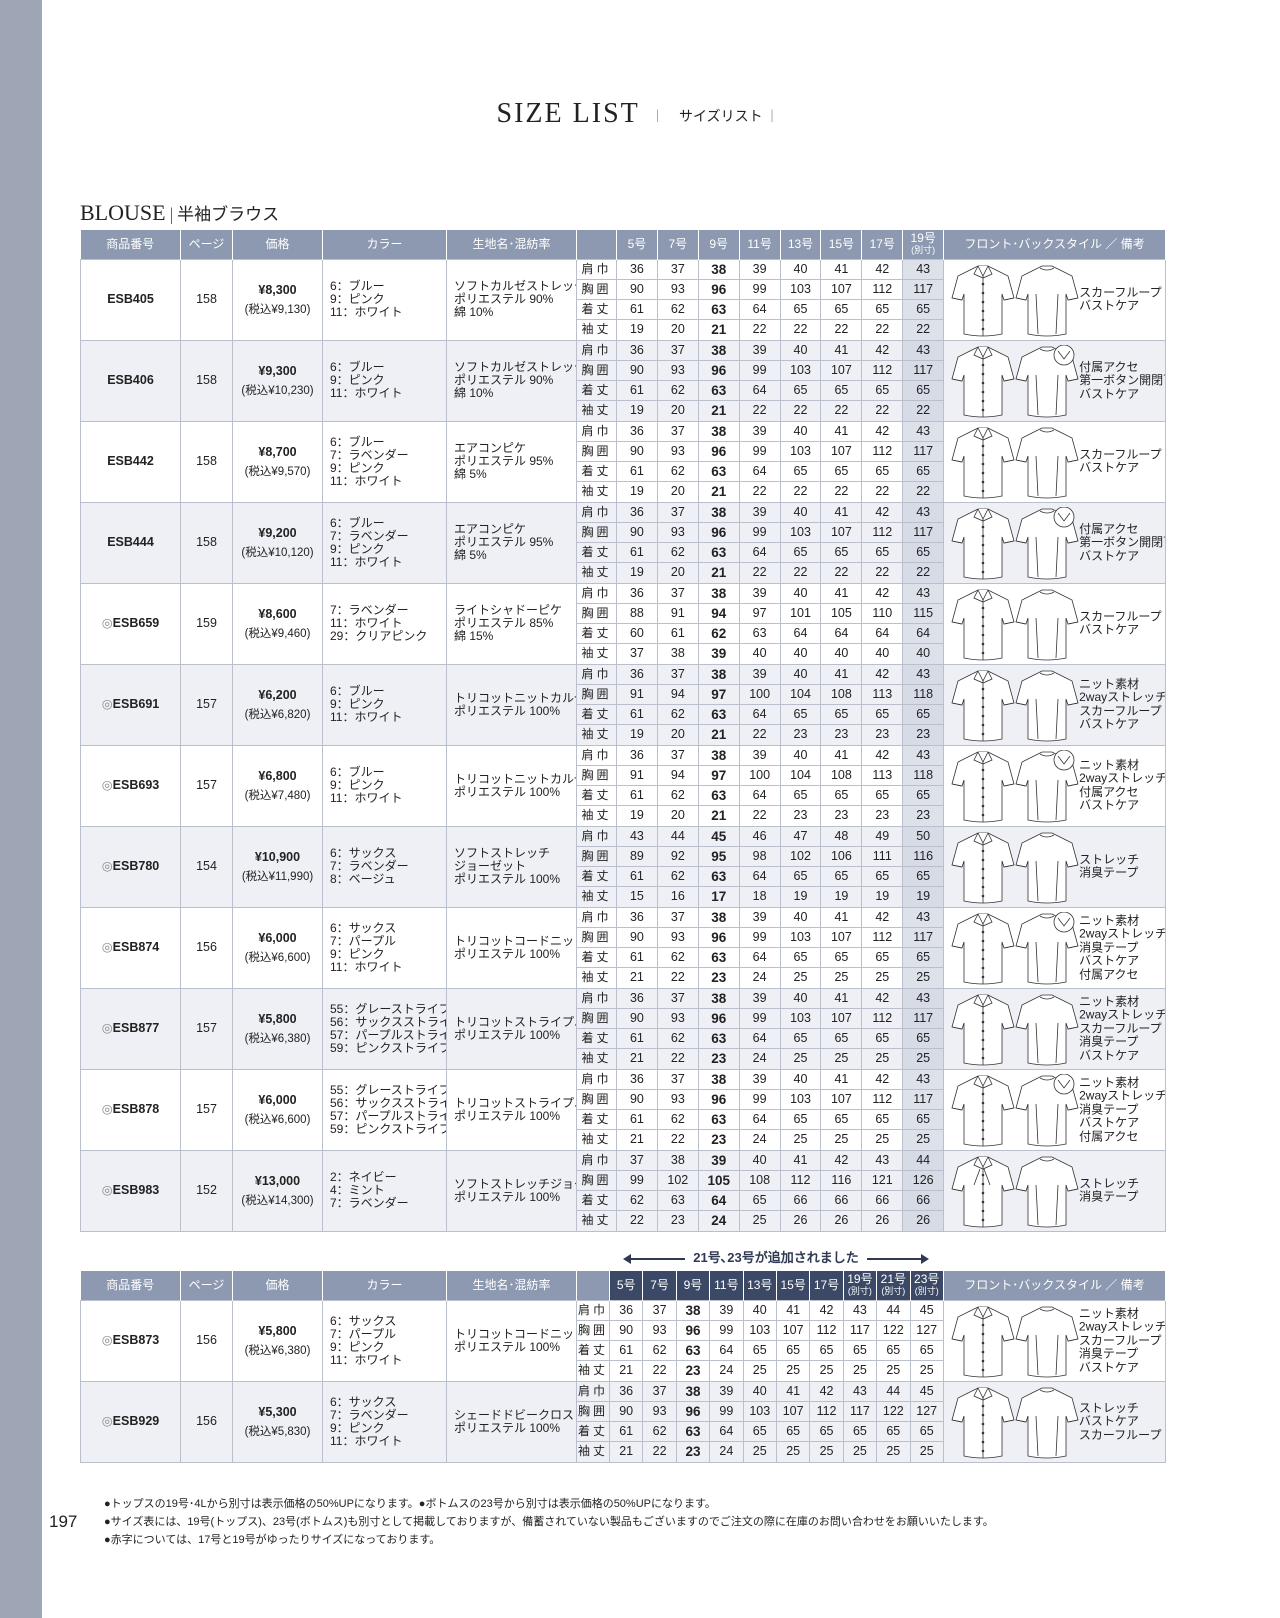 The image size is (1280, 1618). I want to click on note-item: 第一ボタン開閉可, so click(1121, 541).